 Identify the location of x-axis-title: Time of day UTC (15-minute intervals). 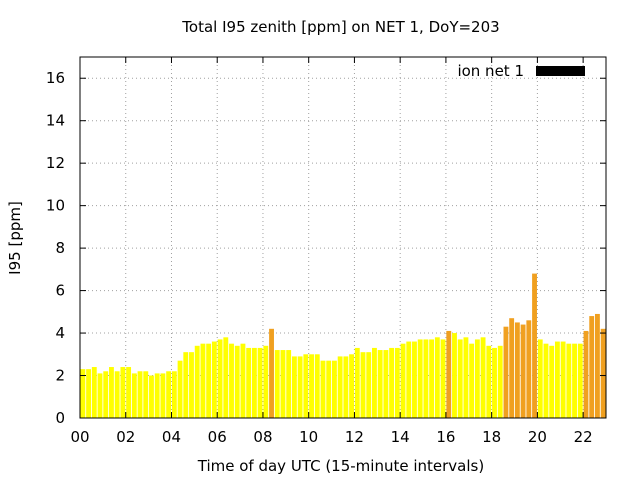
(340, 466).